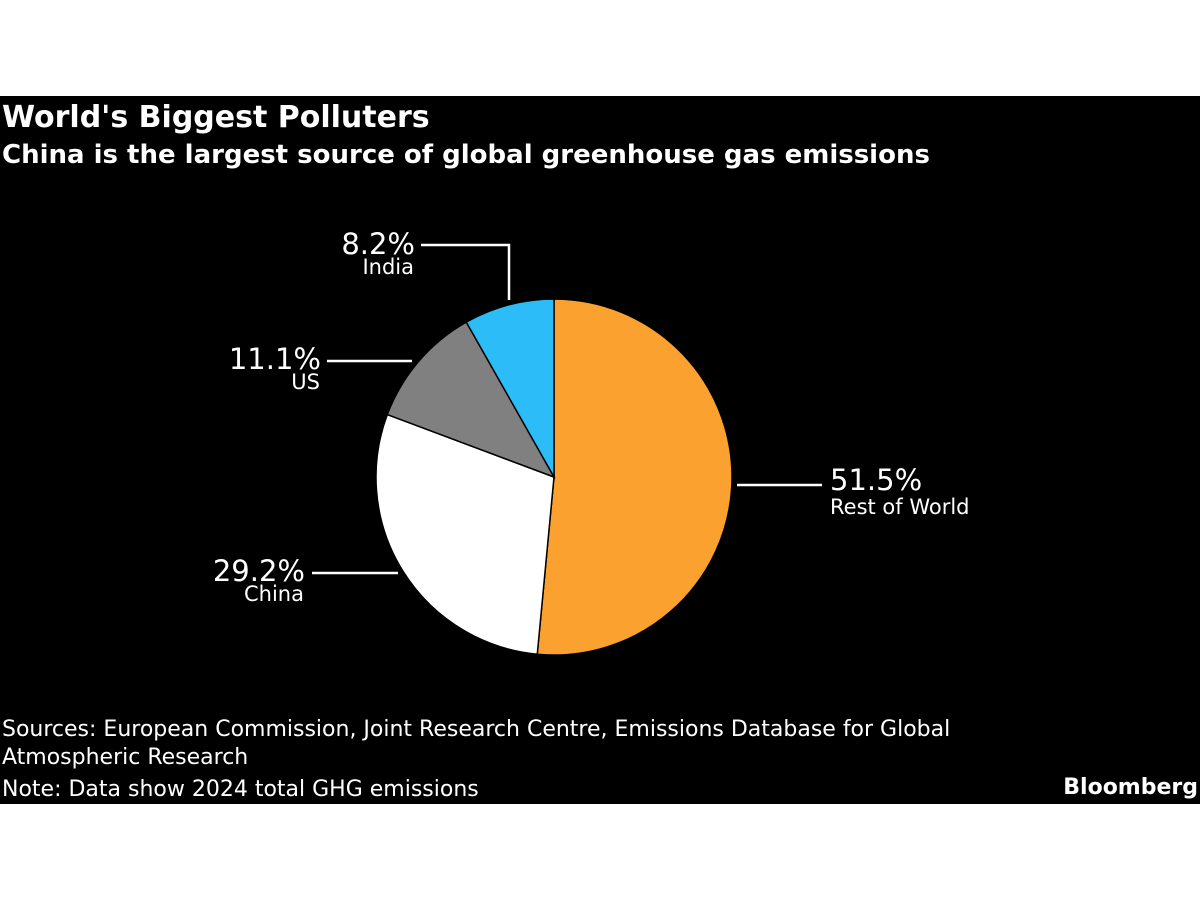 This screenshot has height=900, width=1200. I want to click on chart-title: World's Biggest Polluters, so click(216, 117).